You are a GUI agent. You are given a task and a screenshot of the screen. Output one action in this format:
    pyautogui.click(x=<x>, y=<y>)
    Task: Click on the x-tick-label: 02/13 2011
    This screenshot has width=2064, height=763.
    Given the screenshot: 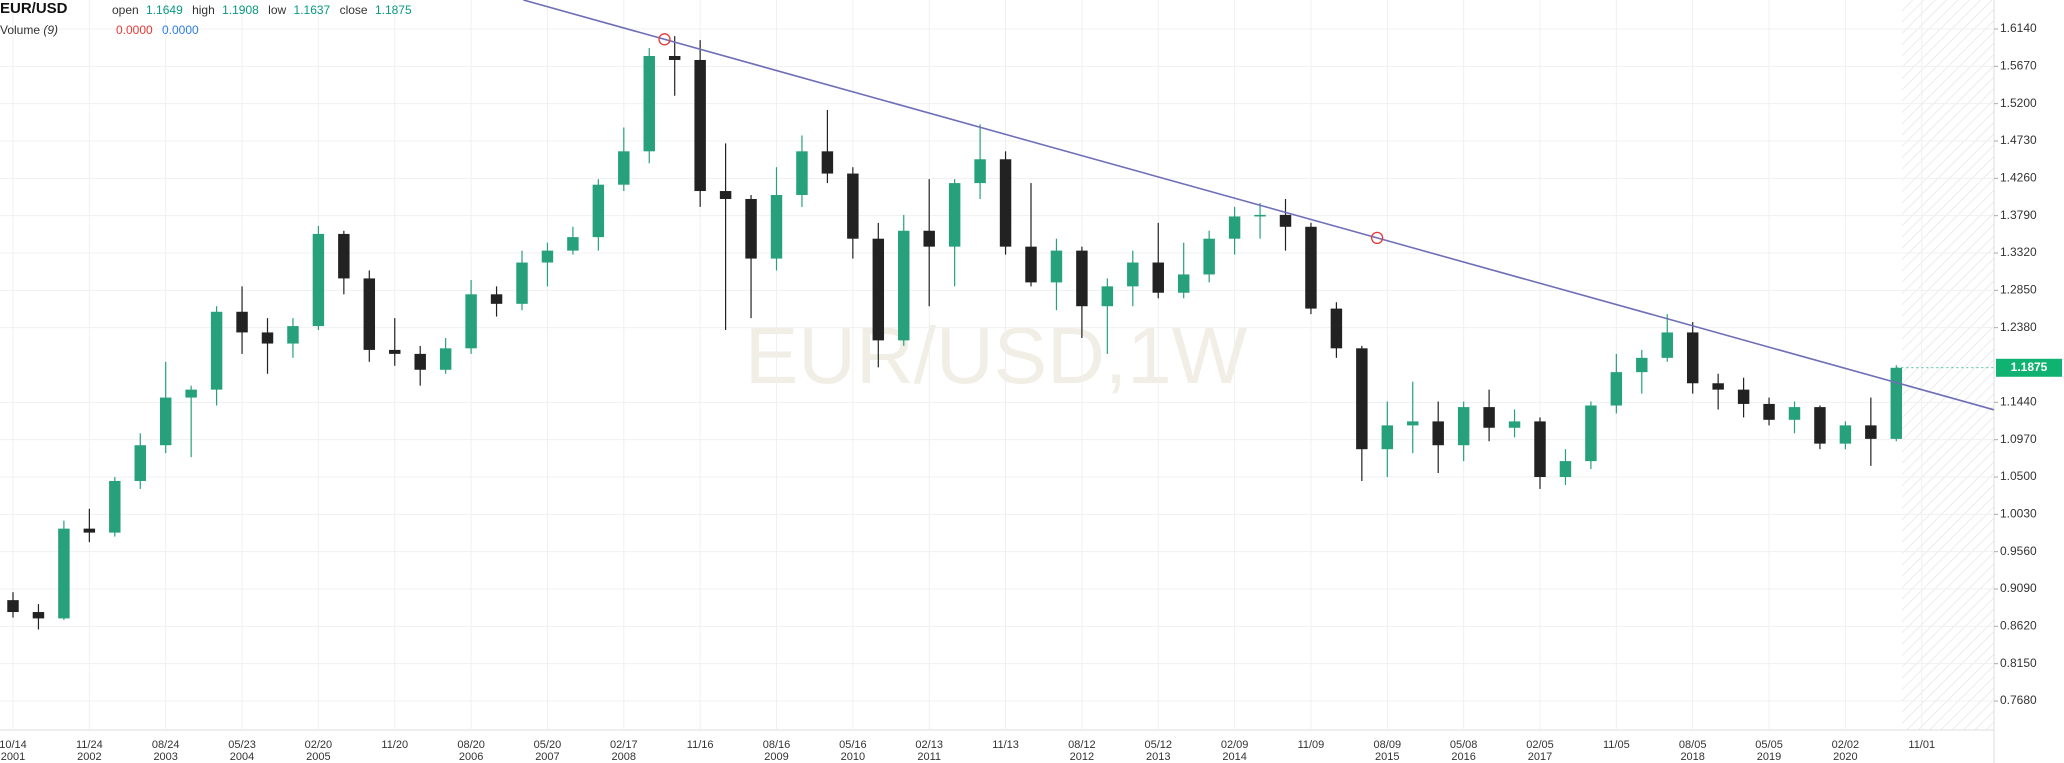 What is the action you would take?
    pyautogui.click(x=929, y=751)
    